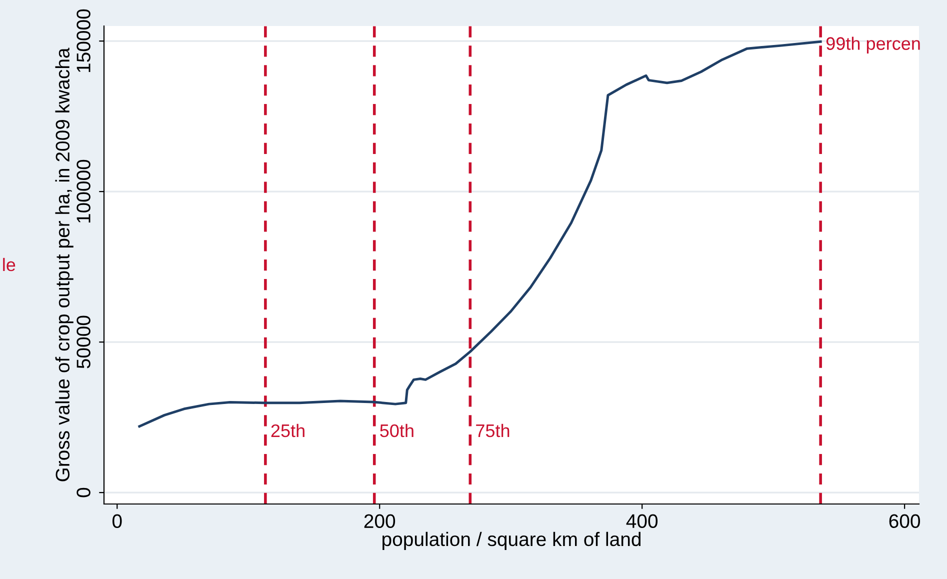 This screenshot has width=947, height=579. I want to click on y-tick-label: 0, so click(83, 493).